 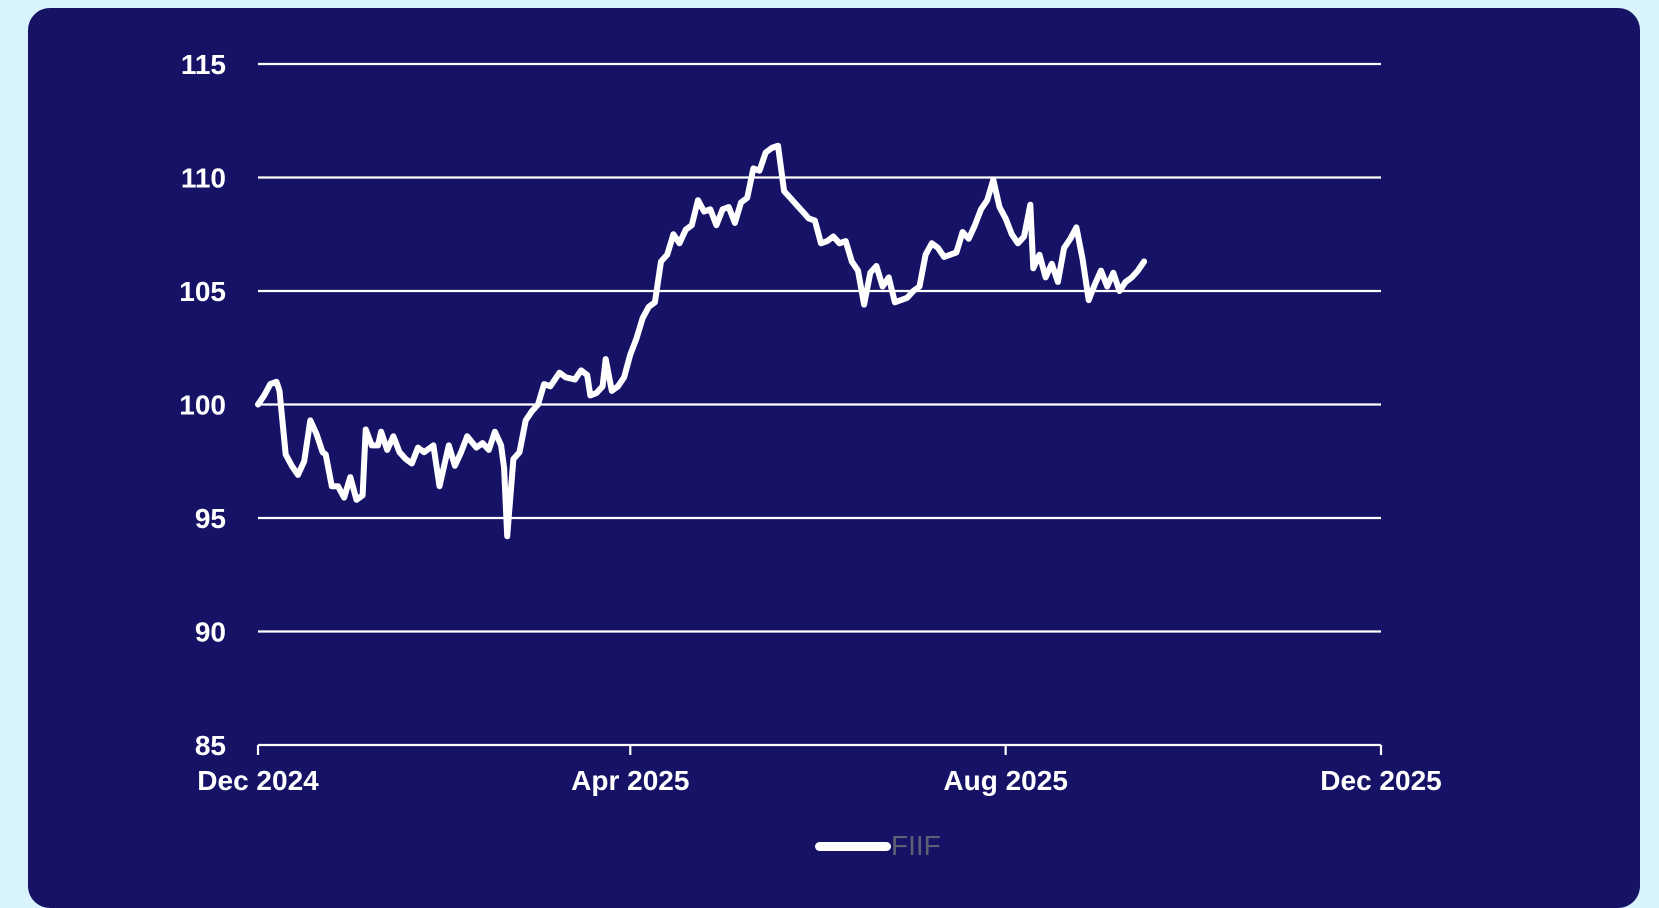 What do you see at coordinates (210, 632) in the screenshot?
I see `y-tick-label-90: 90` at bounding box center [210, 632].